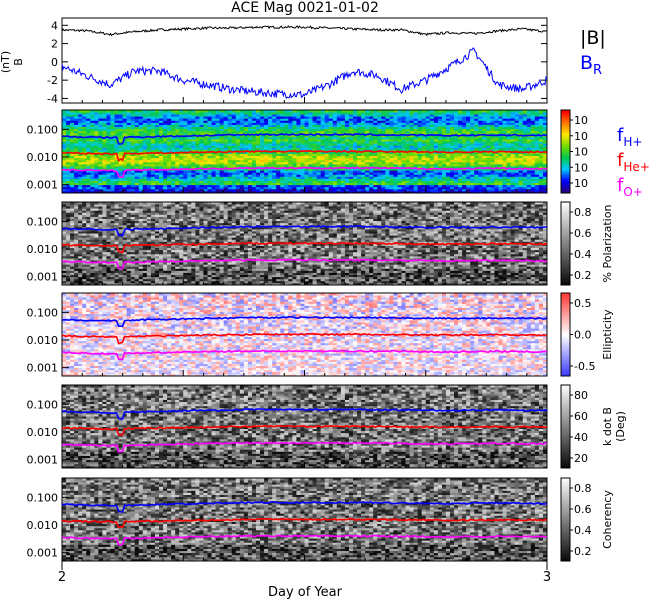 This screenshot has width=650, height=600. Describe the element at coordinates (636, 167) in the screenshot. I see `legend-f-he-sub: He+` at that location.